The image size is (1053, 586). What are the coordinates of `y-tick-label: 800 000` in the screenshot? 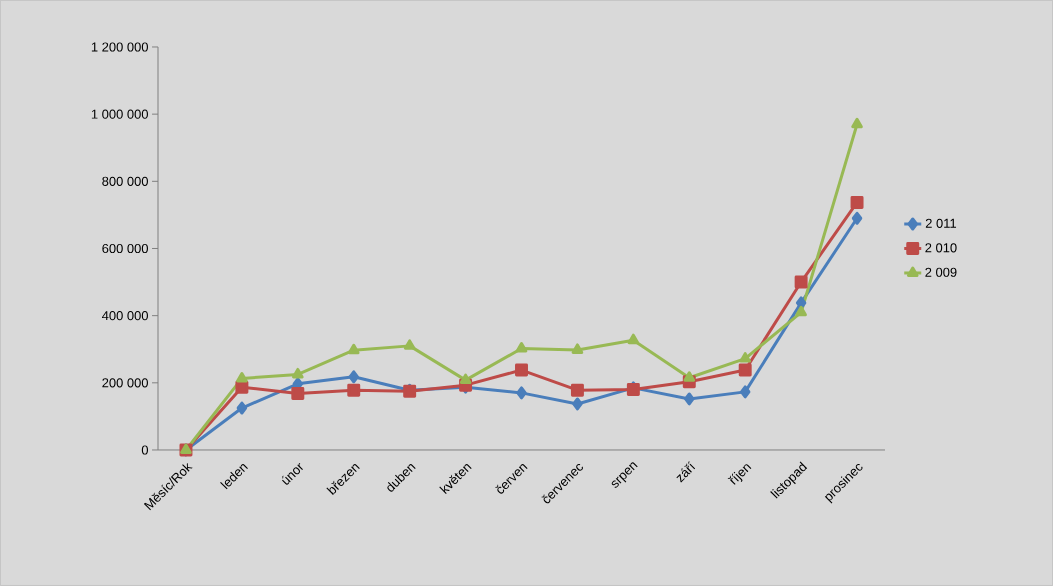 It's located at (125, 181).